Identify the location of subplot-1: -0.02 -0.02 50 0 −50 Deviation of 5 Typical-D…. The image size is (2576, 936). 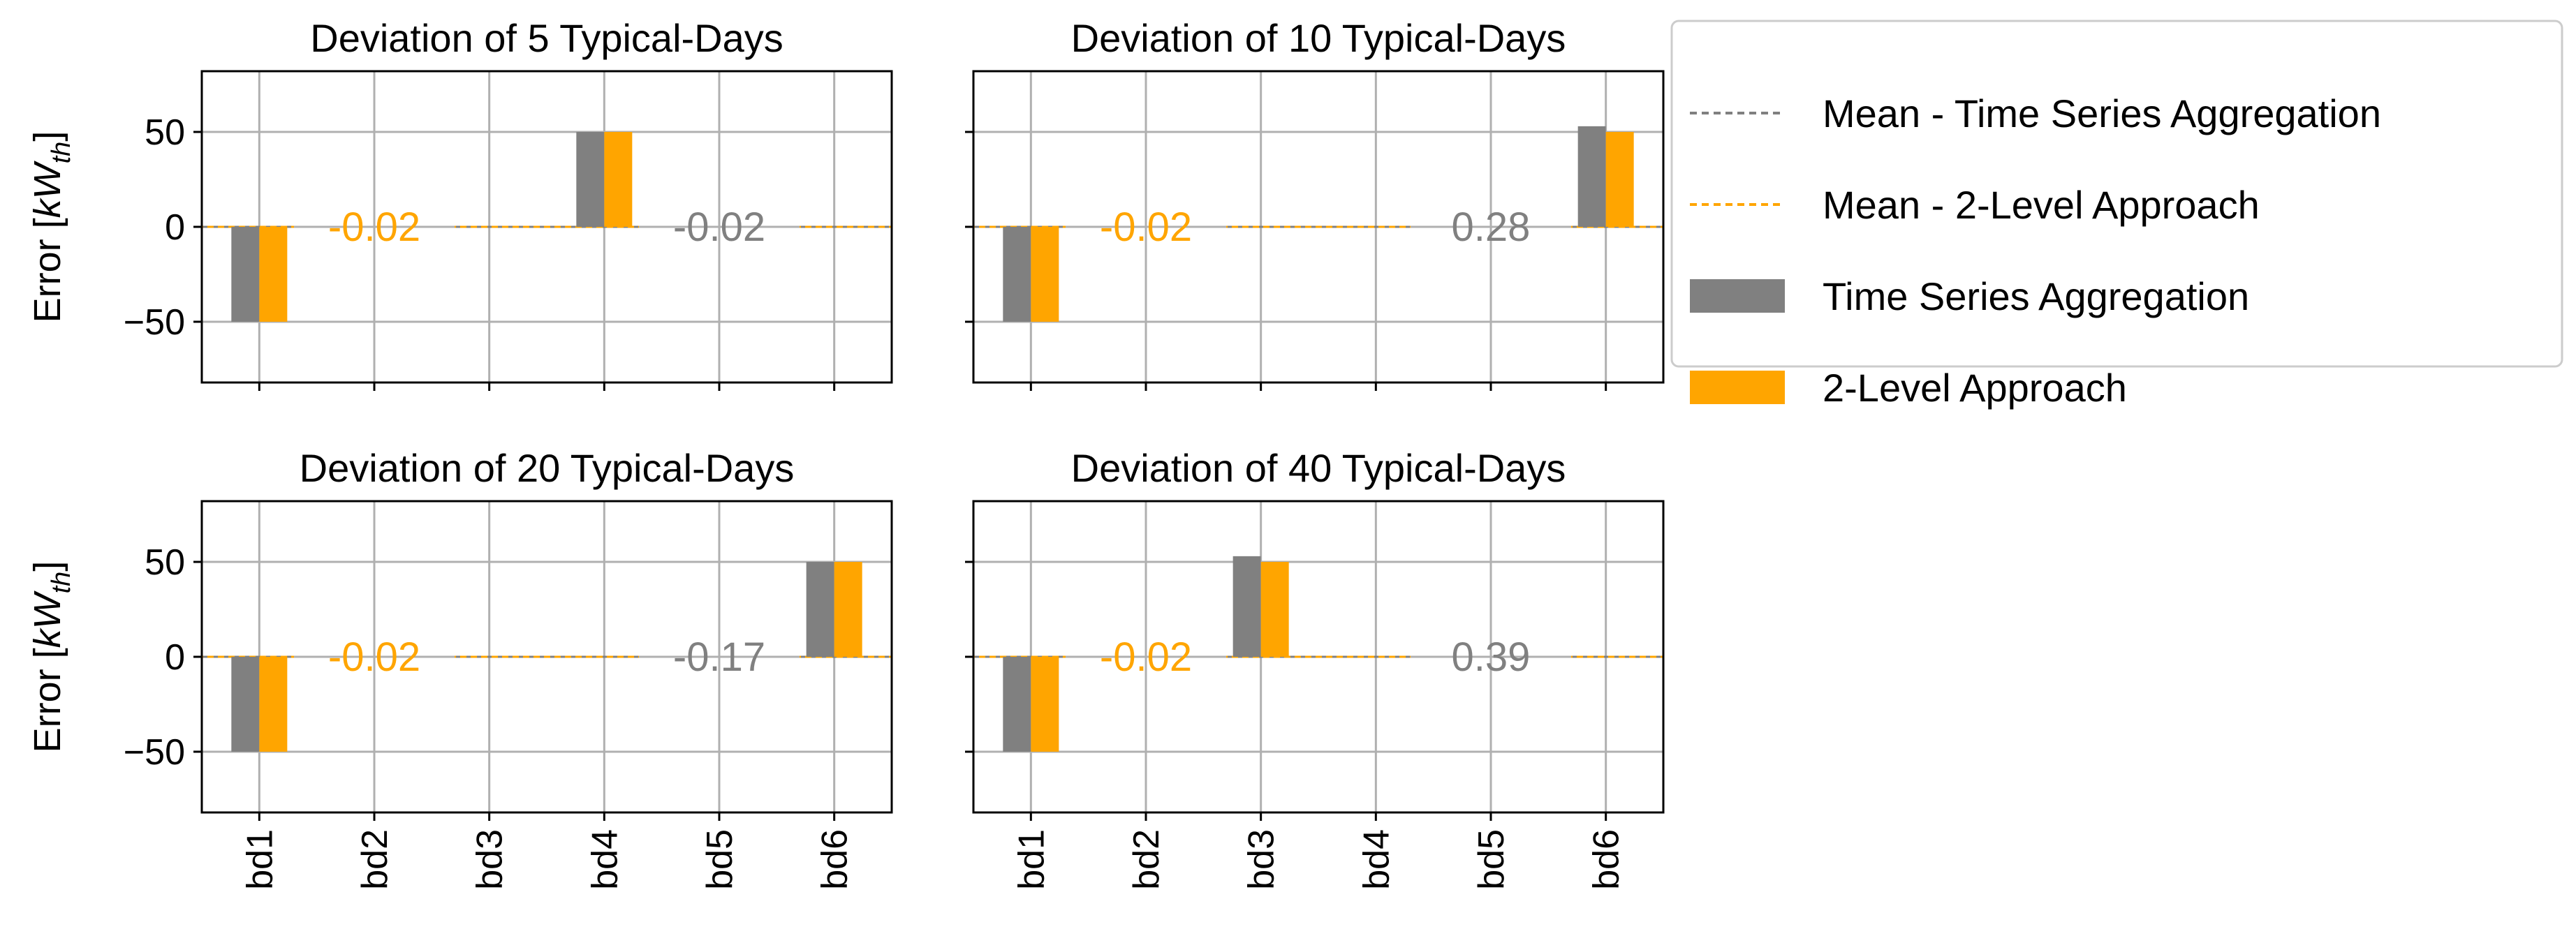
(460, 204).